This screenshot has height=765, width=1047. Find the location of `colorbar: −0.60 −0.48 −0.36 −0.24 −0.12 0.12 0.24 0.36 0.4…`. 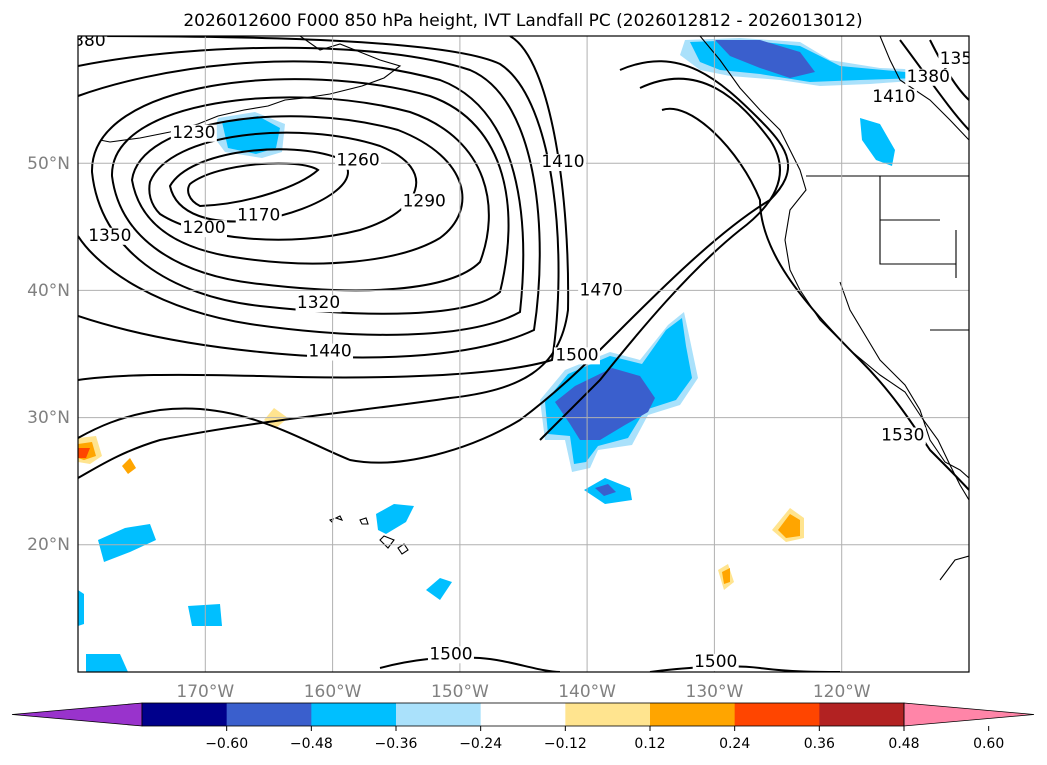

colorbar: −0.60 −0.48 −0.36 −0.24 −0.12 0.12 0.24 0.36 0.4… is located at coordinates (523, 727).